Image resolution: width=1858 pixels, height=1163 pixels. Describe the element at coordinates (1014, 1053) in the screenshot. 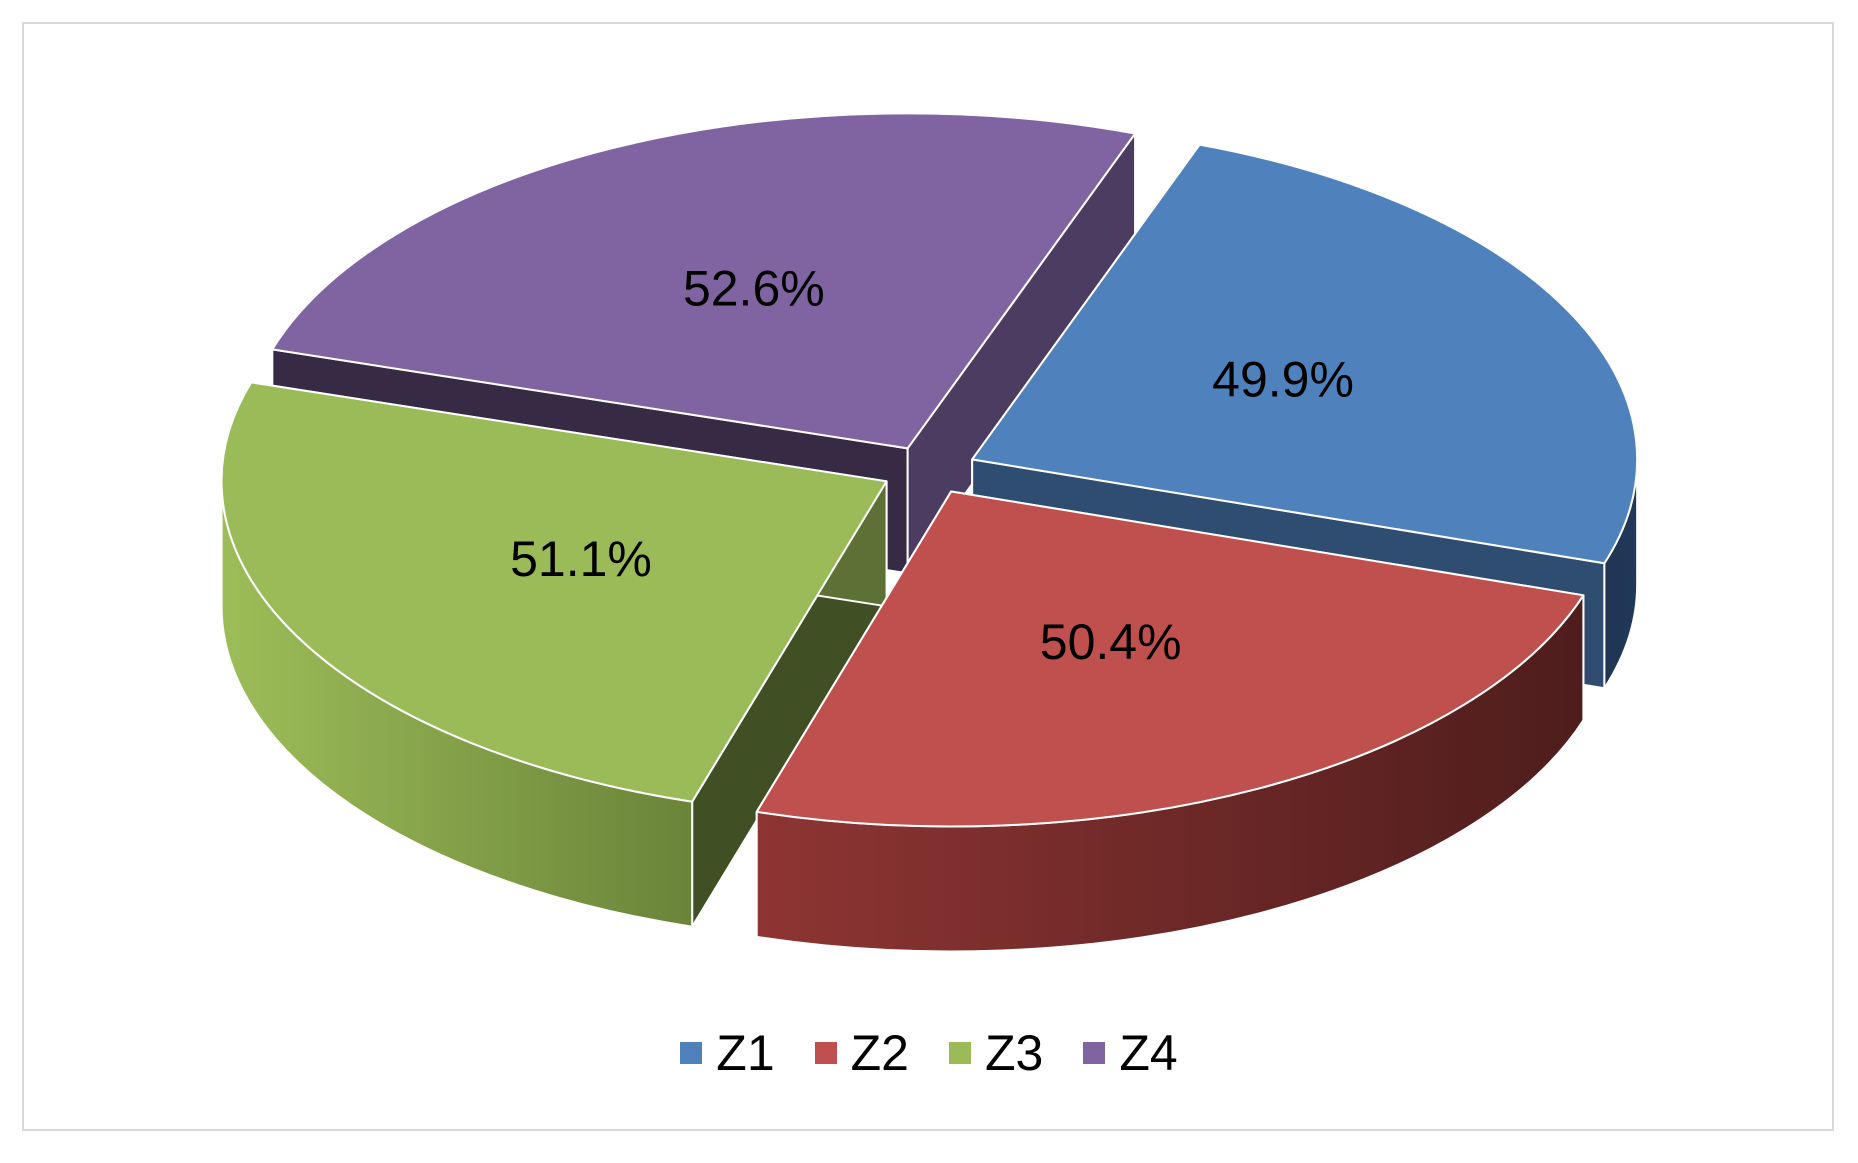

I see `legend-label: Z3` at that location.